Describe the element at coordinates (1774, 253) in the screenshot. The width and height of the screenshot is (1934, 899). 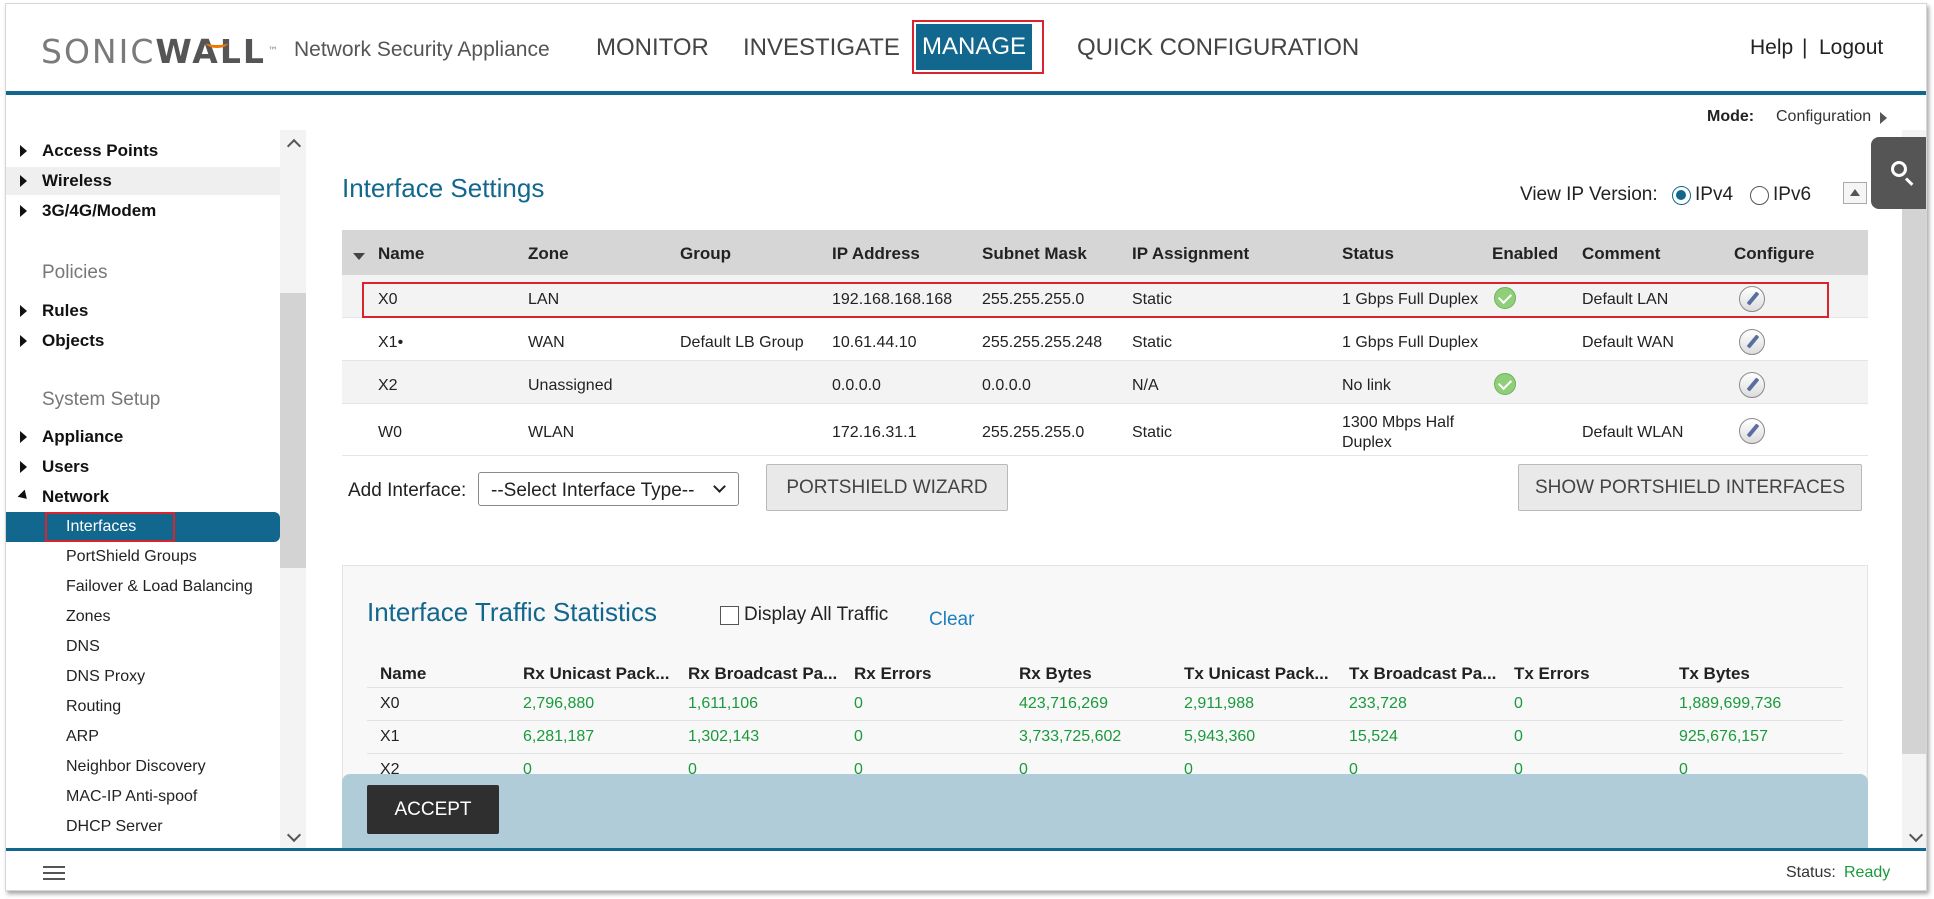
I see `column-header-configure: Configure` at that location.